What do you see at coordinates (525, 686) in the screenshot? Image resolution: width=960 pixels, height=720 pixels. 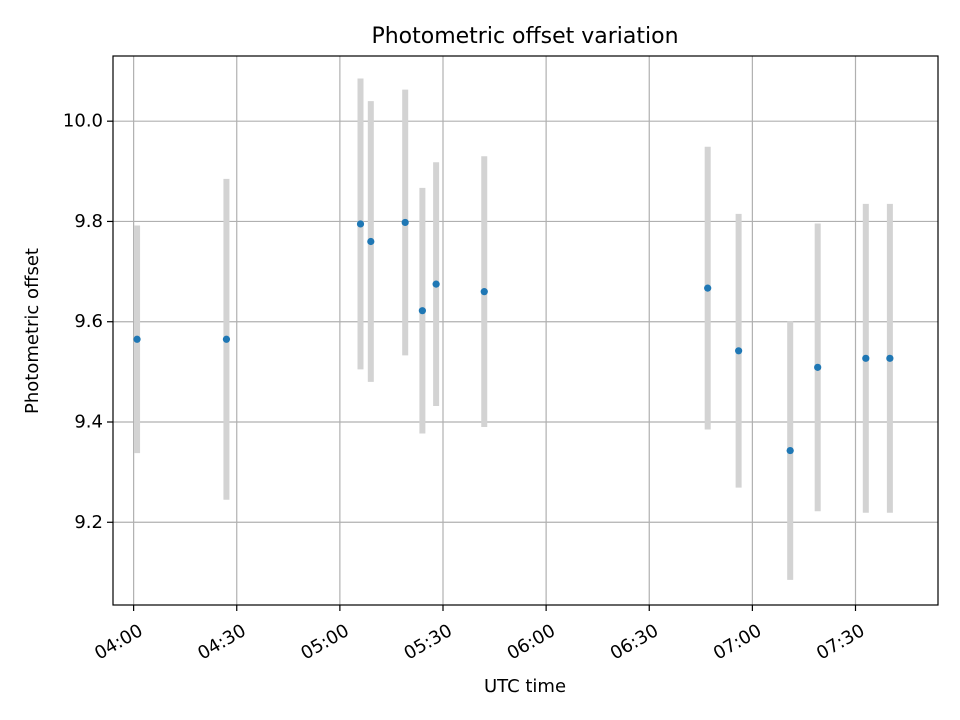 I see `x-axis-label: UTC time` at bounding box center [525, 686].